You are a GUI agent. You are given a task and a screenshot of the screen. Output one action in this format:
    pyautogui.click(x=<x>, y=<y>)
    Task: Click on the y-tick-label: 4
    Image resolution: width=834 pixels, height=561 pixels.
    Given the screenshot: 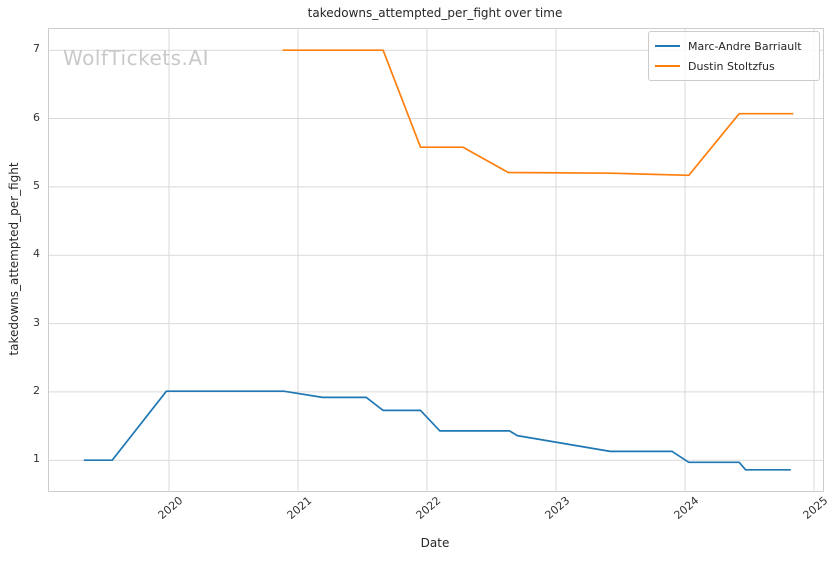 What is the action you would take?
    pyautogui.click(x=36, y=254)
    